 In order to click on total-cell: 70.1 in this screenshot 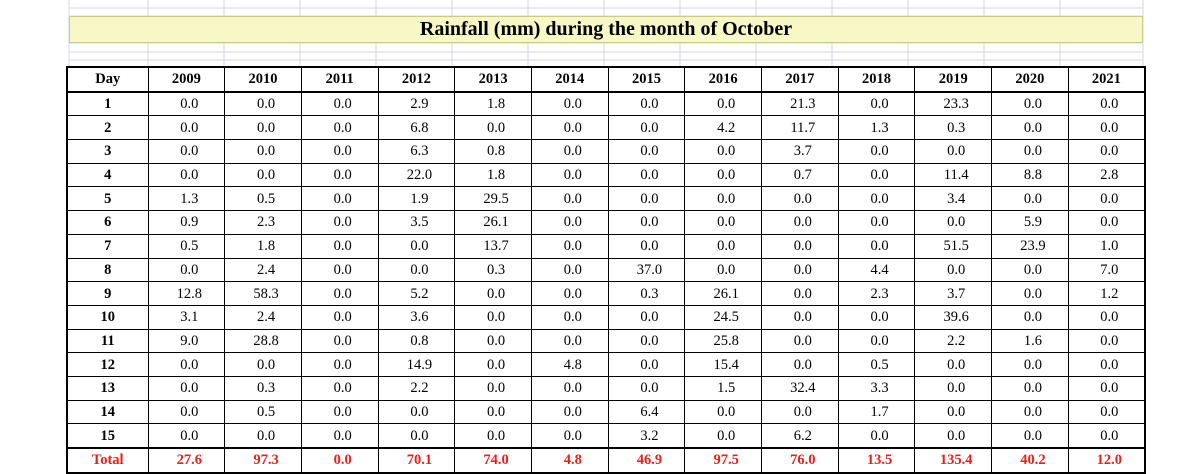, I will do `click(416, 460)`.